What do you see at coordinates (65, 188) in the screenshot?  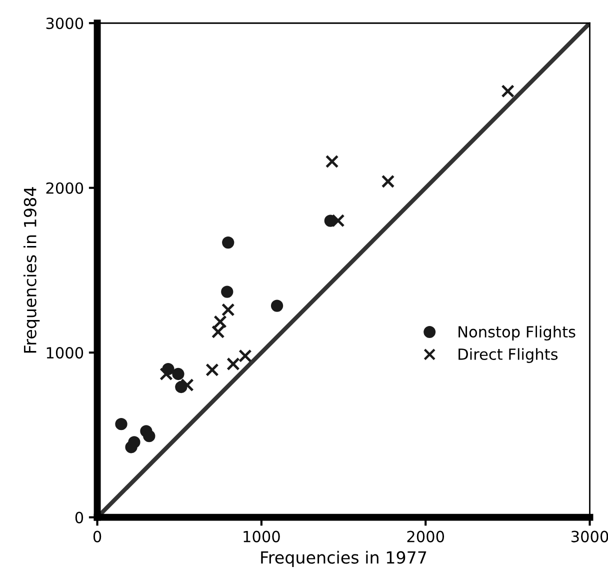 I see `y-tick-label: 2000` at bounding box center [65, 188].